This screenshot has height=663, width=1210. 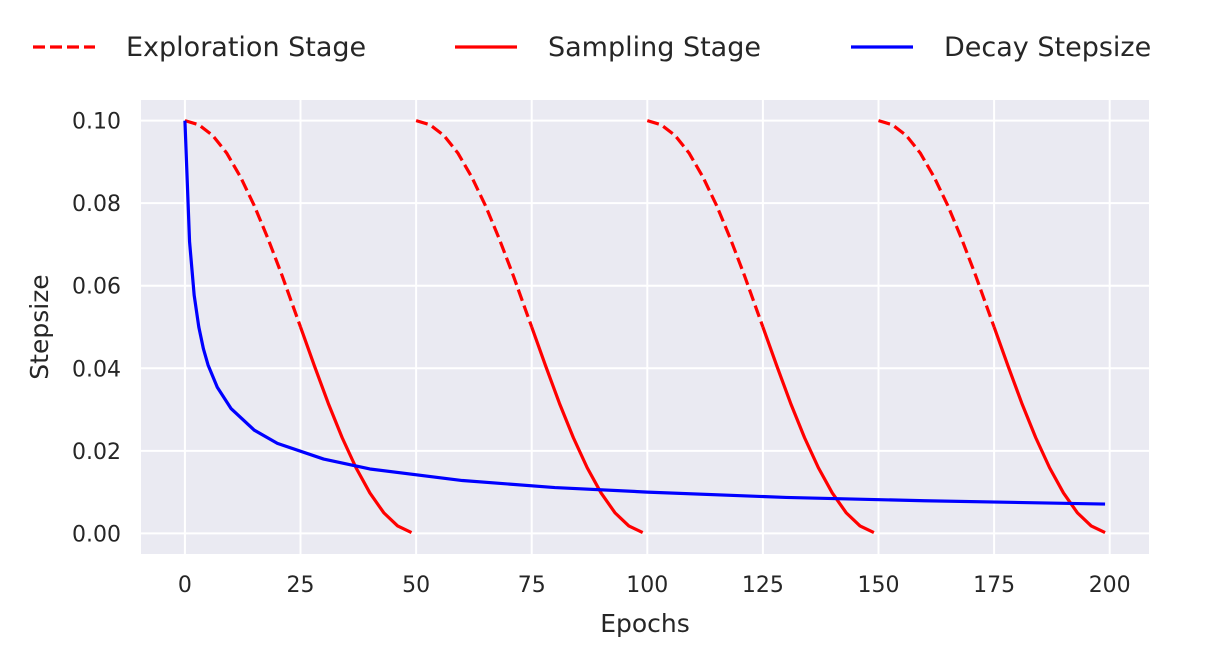 What do you see at coordinates (416, 585) in the screenshot?
I see `x-tick-label: 50` at bounding box center [416, 585].